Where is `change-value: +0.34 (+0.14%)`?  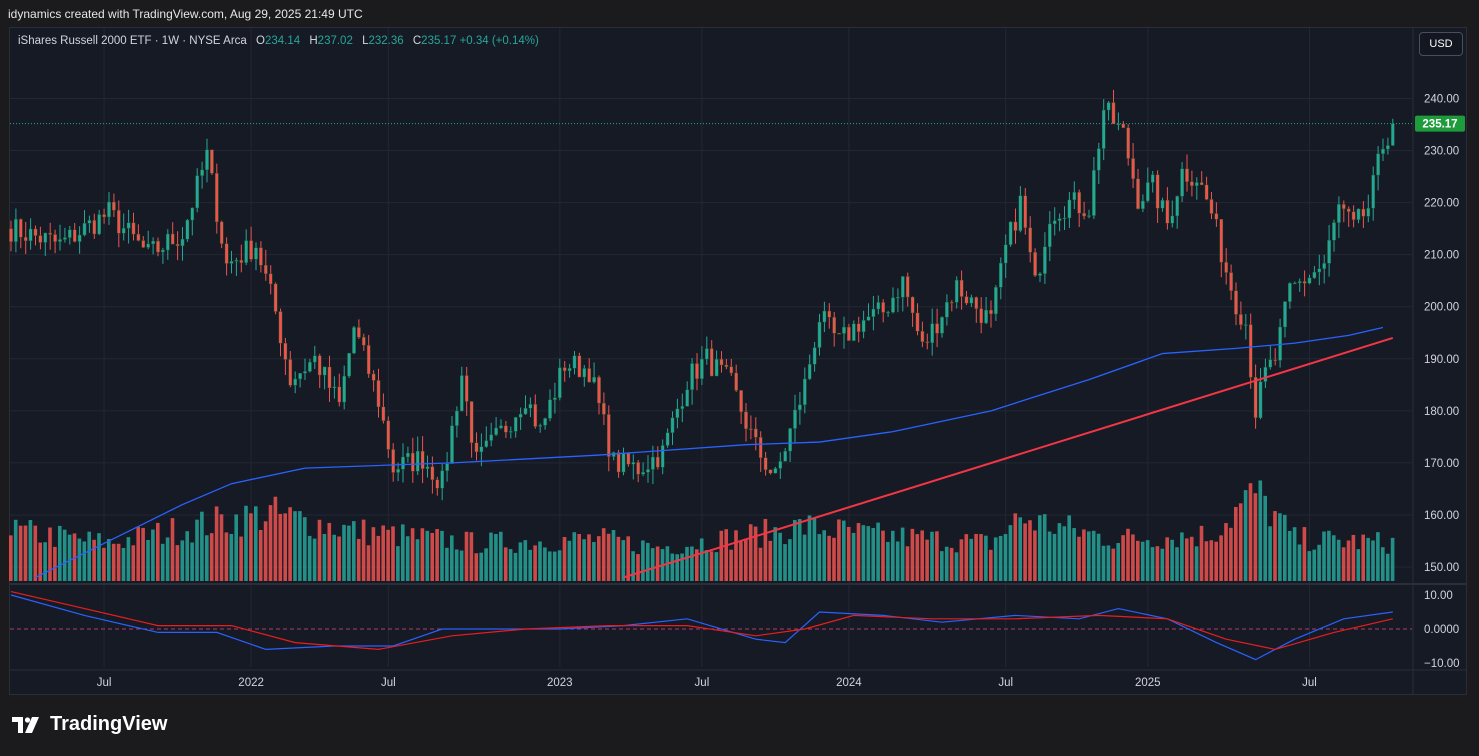
change-value: +0.34 (+0.14%) is located at coordinates (499, 41).